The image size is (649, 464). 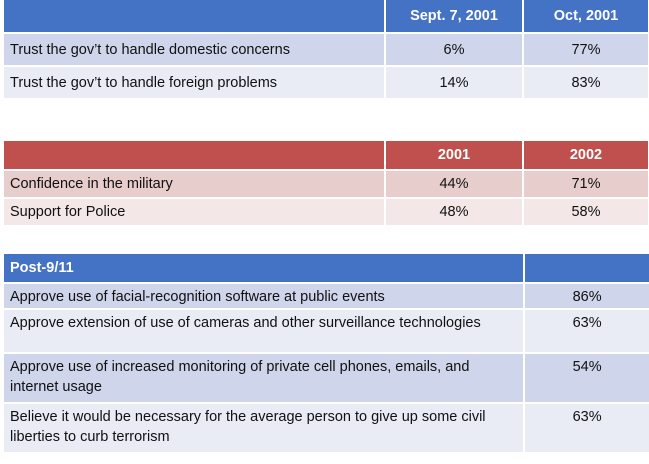 What do you see at coordinates (586, 81) in the screenshot?
I see `row-value: 83%` at bounding box center [586, 81].